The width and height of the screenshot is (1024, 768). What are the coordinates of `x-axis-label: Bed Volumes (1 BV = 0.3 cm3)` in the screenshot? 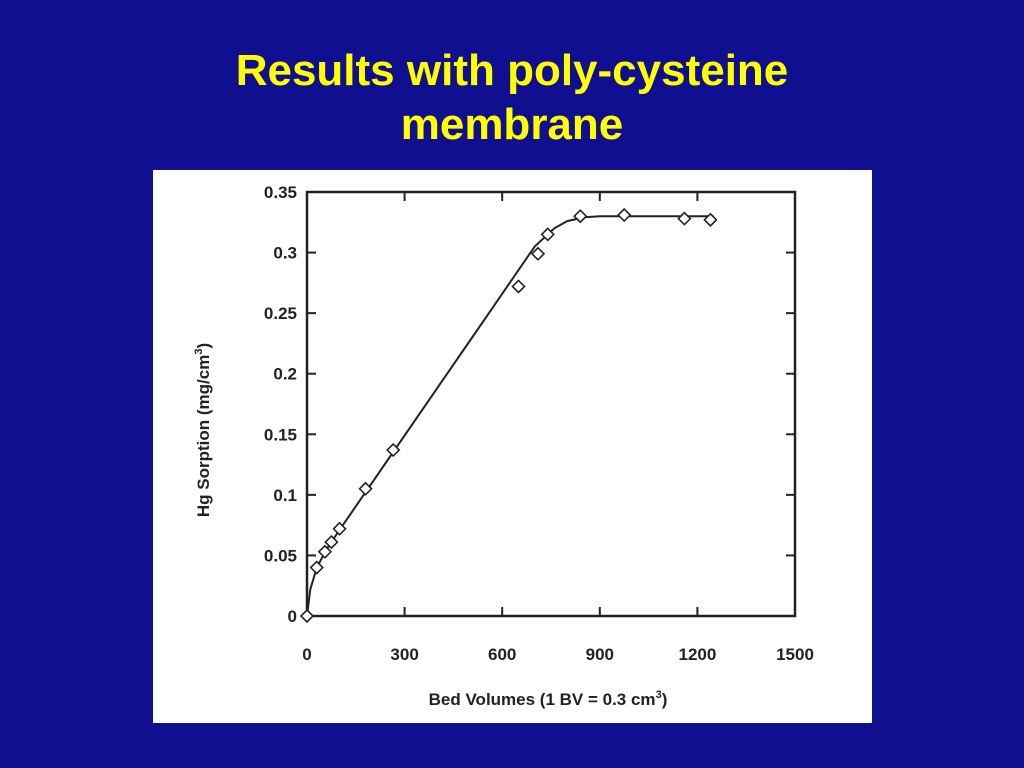 It's located at (548, 699).